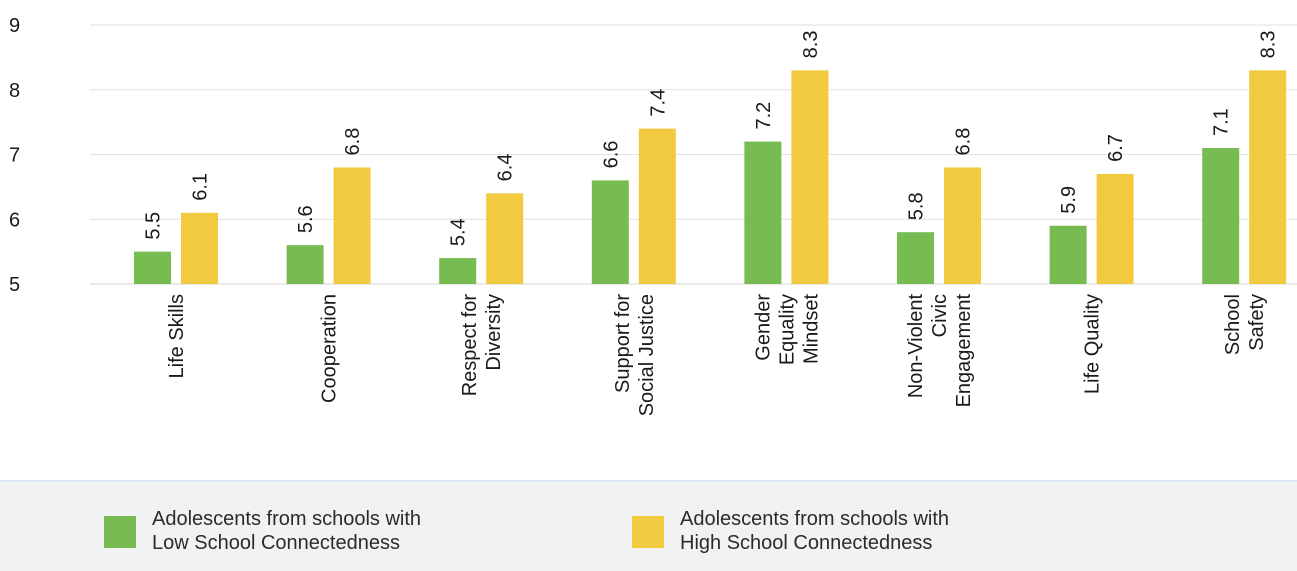 The width and height of the screenshot is (1297, 571). What do you see at coordinates (201, 187) in the screenshot?
I see `data-label: 6.1` at bounding box center [201, 187].